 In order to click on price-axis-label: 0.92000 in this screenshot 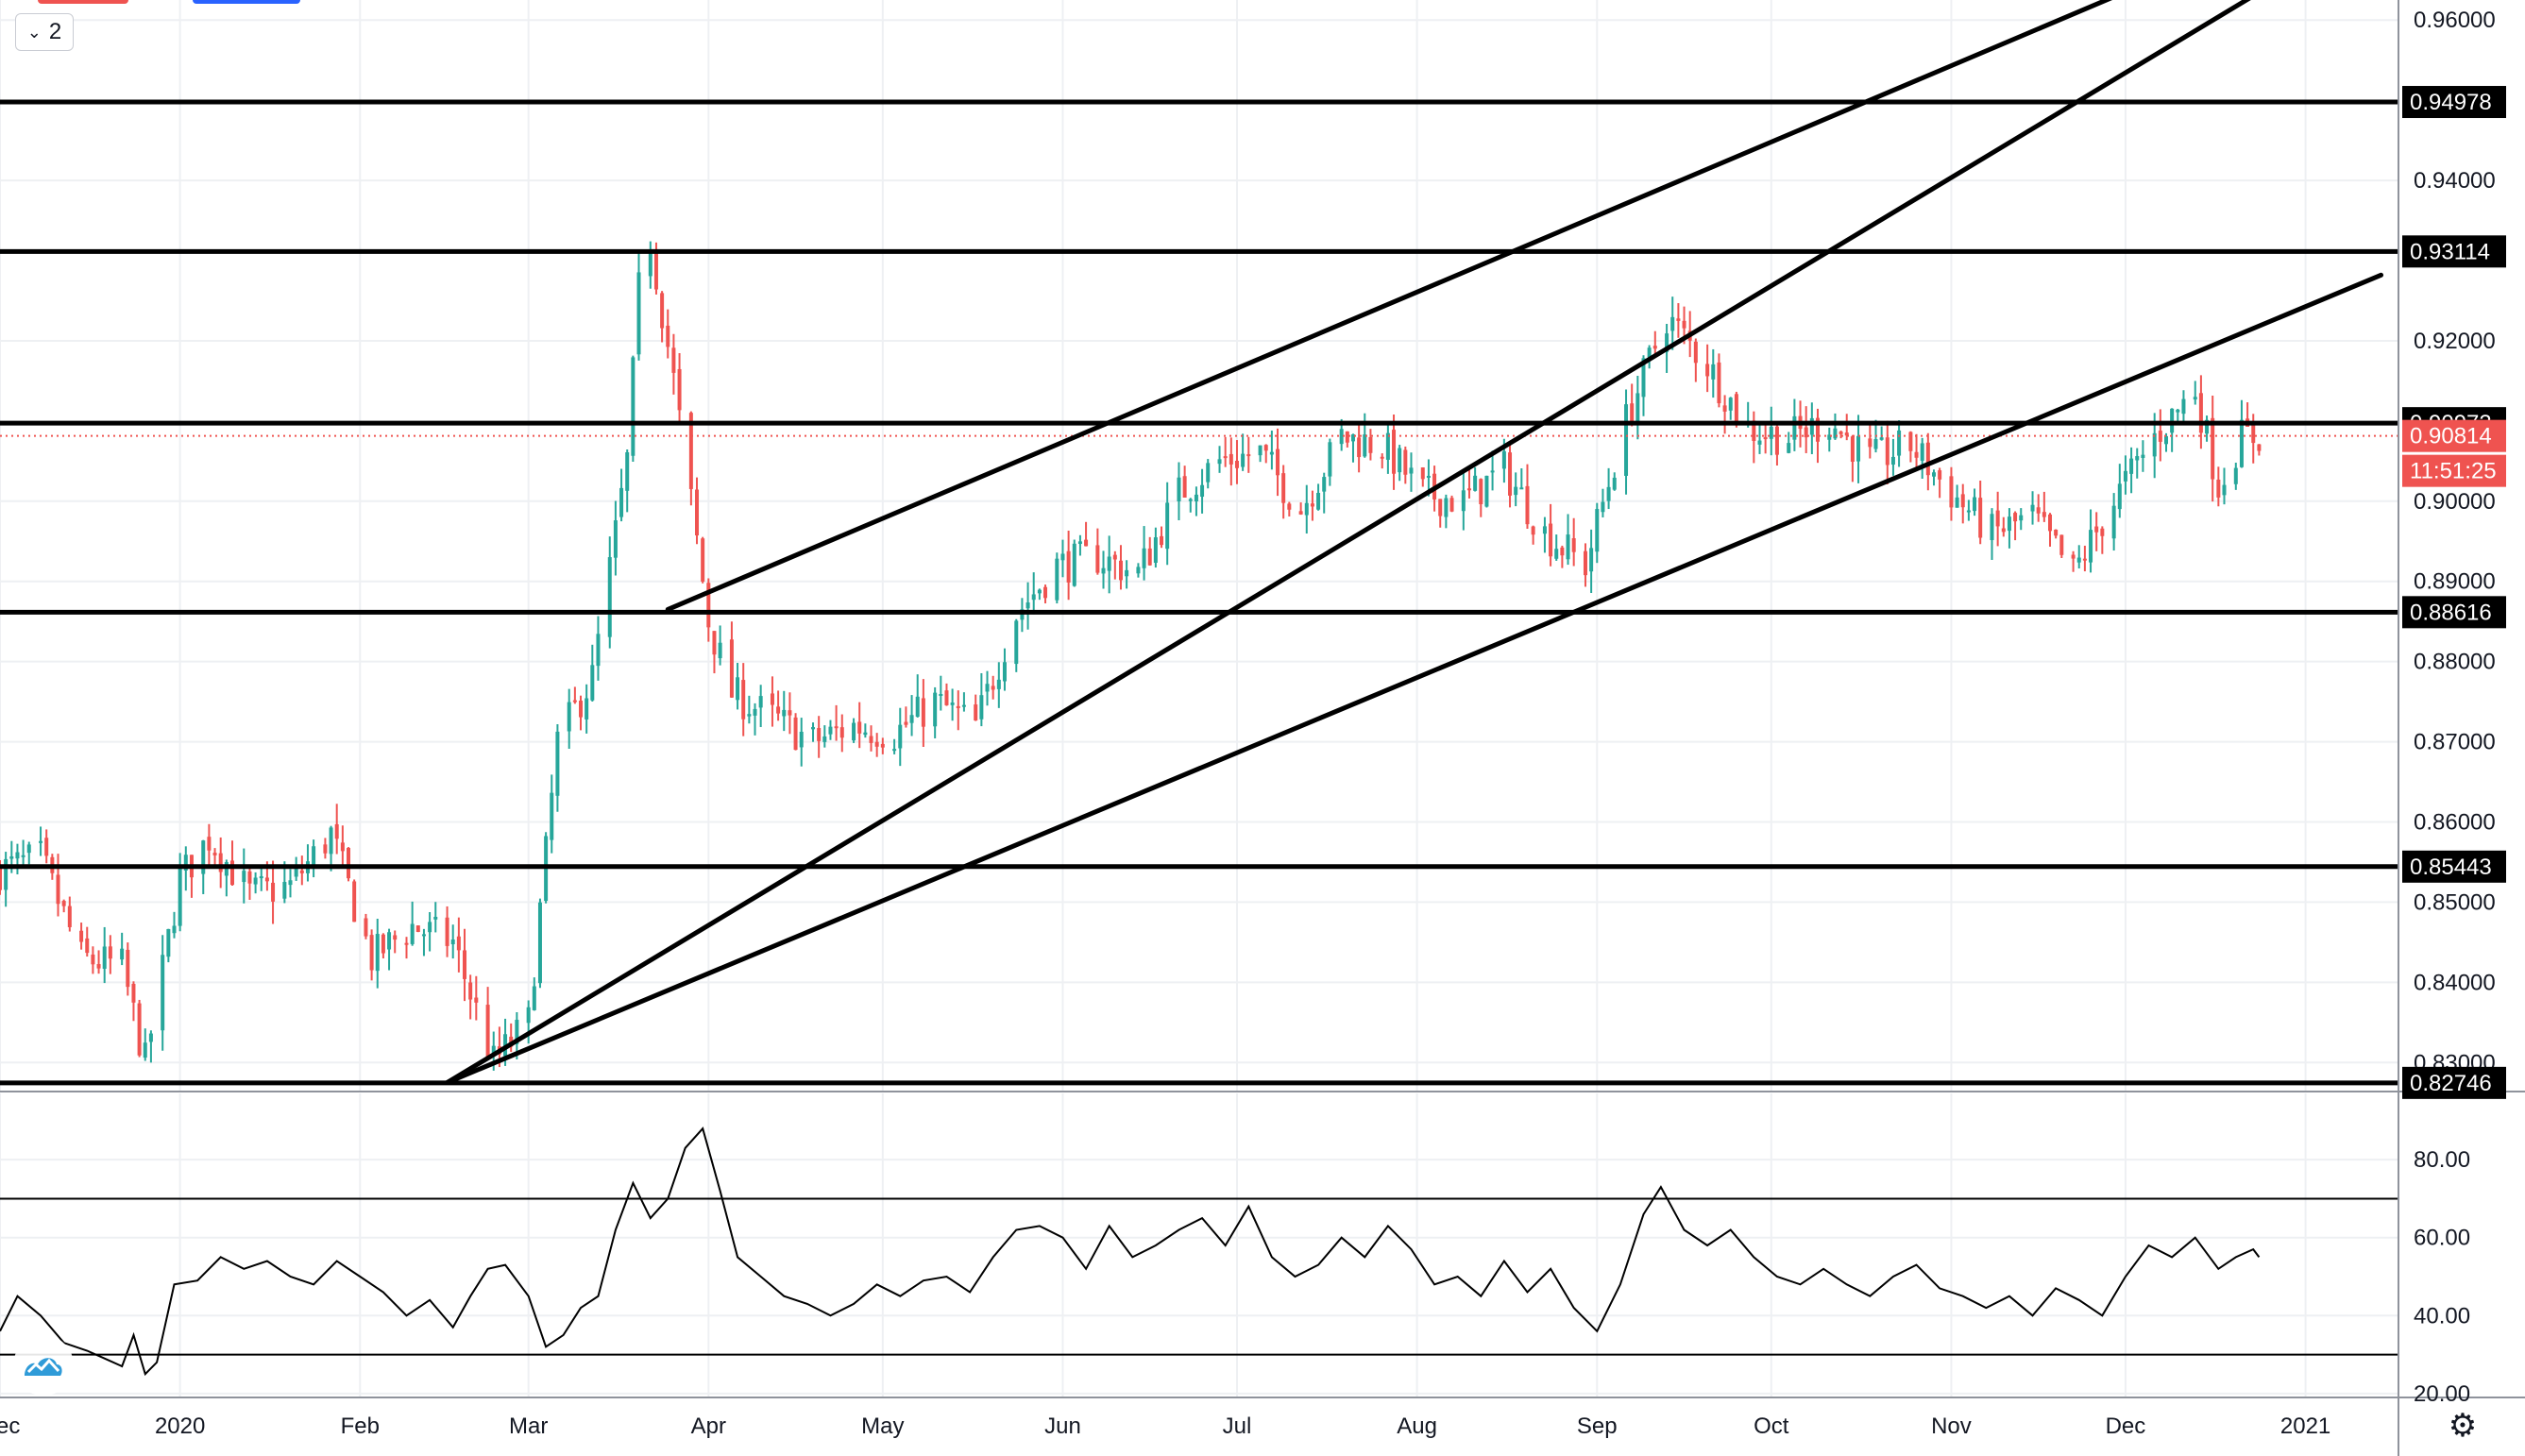, I will do `click(2455, 341)`.